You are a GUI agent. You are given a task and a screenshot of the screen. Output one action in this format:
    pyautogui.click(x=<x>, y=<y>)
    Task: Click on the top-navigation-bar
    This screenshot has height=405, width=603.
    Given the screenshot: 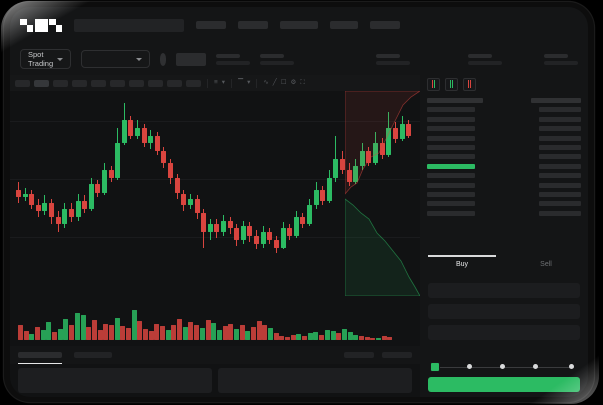 What is the action you would take?
    pyautogui.click(x=299, y=25)
    